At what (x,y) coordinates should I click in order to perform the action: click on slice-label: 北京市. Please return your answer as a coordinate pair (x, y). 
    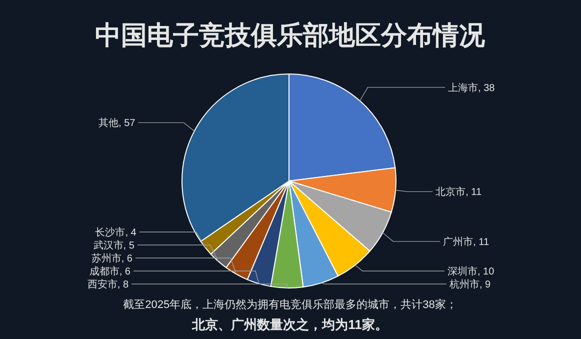
    Looking at the image, I should click on (451, 192).